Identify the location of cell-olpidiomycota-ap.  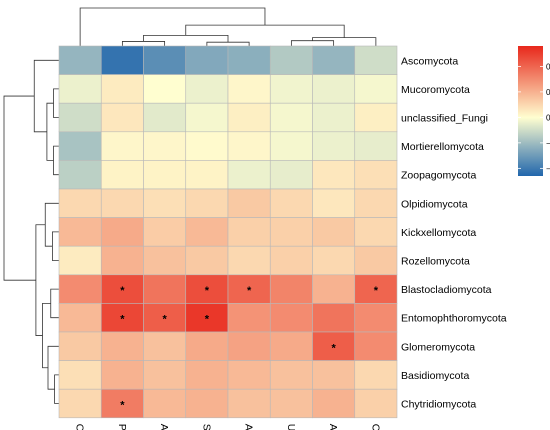
(249, 203).